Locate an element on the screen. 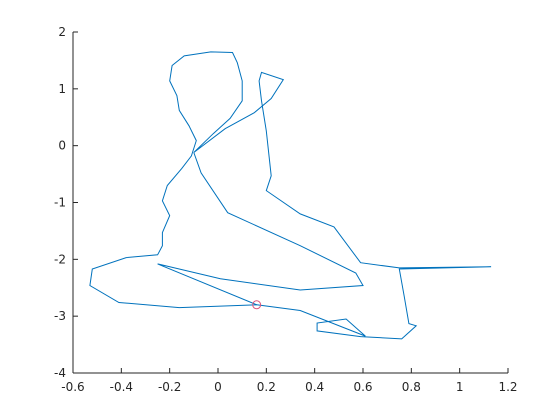  x-tick-label: 0.4 is located at coordinates (314, 387).